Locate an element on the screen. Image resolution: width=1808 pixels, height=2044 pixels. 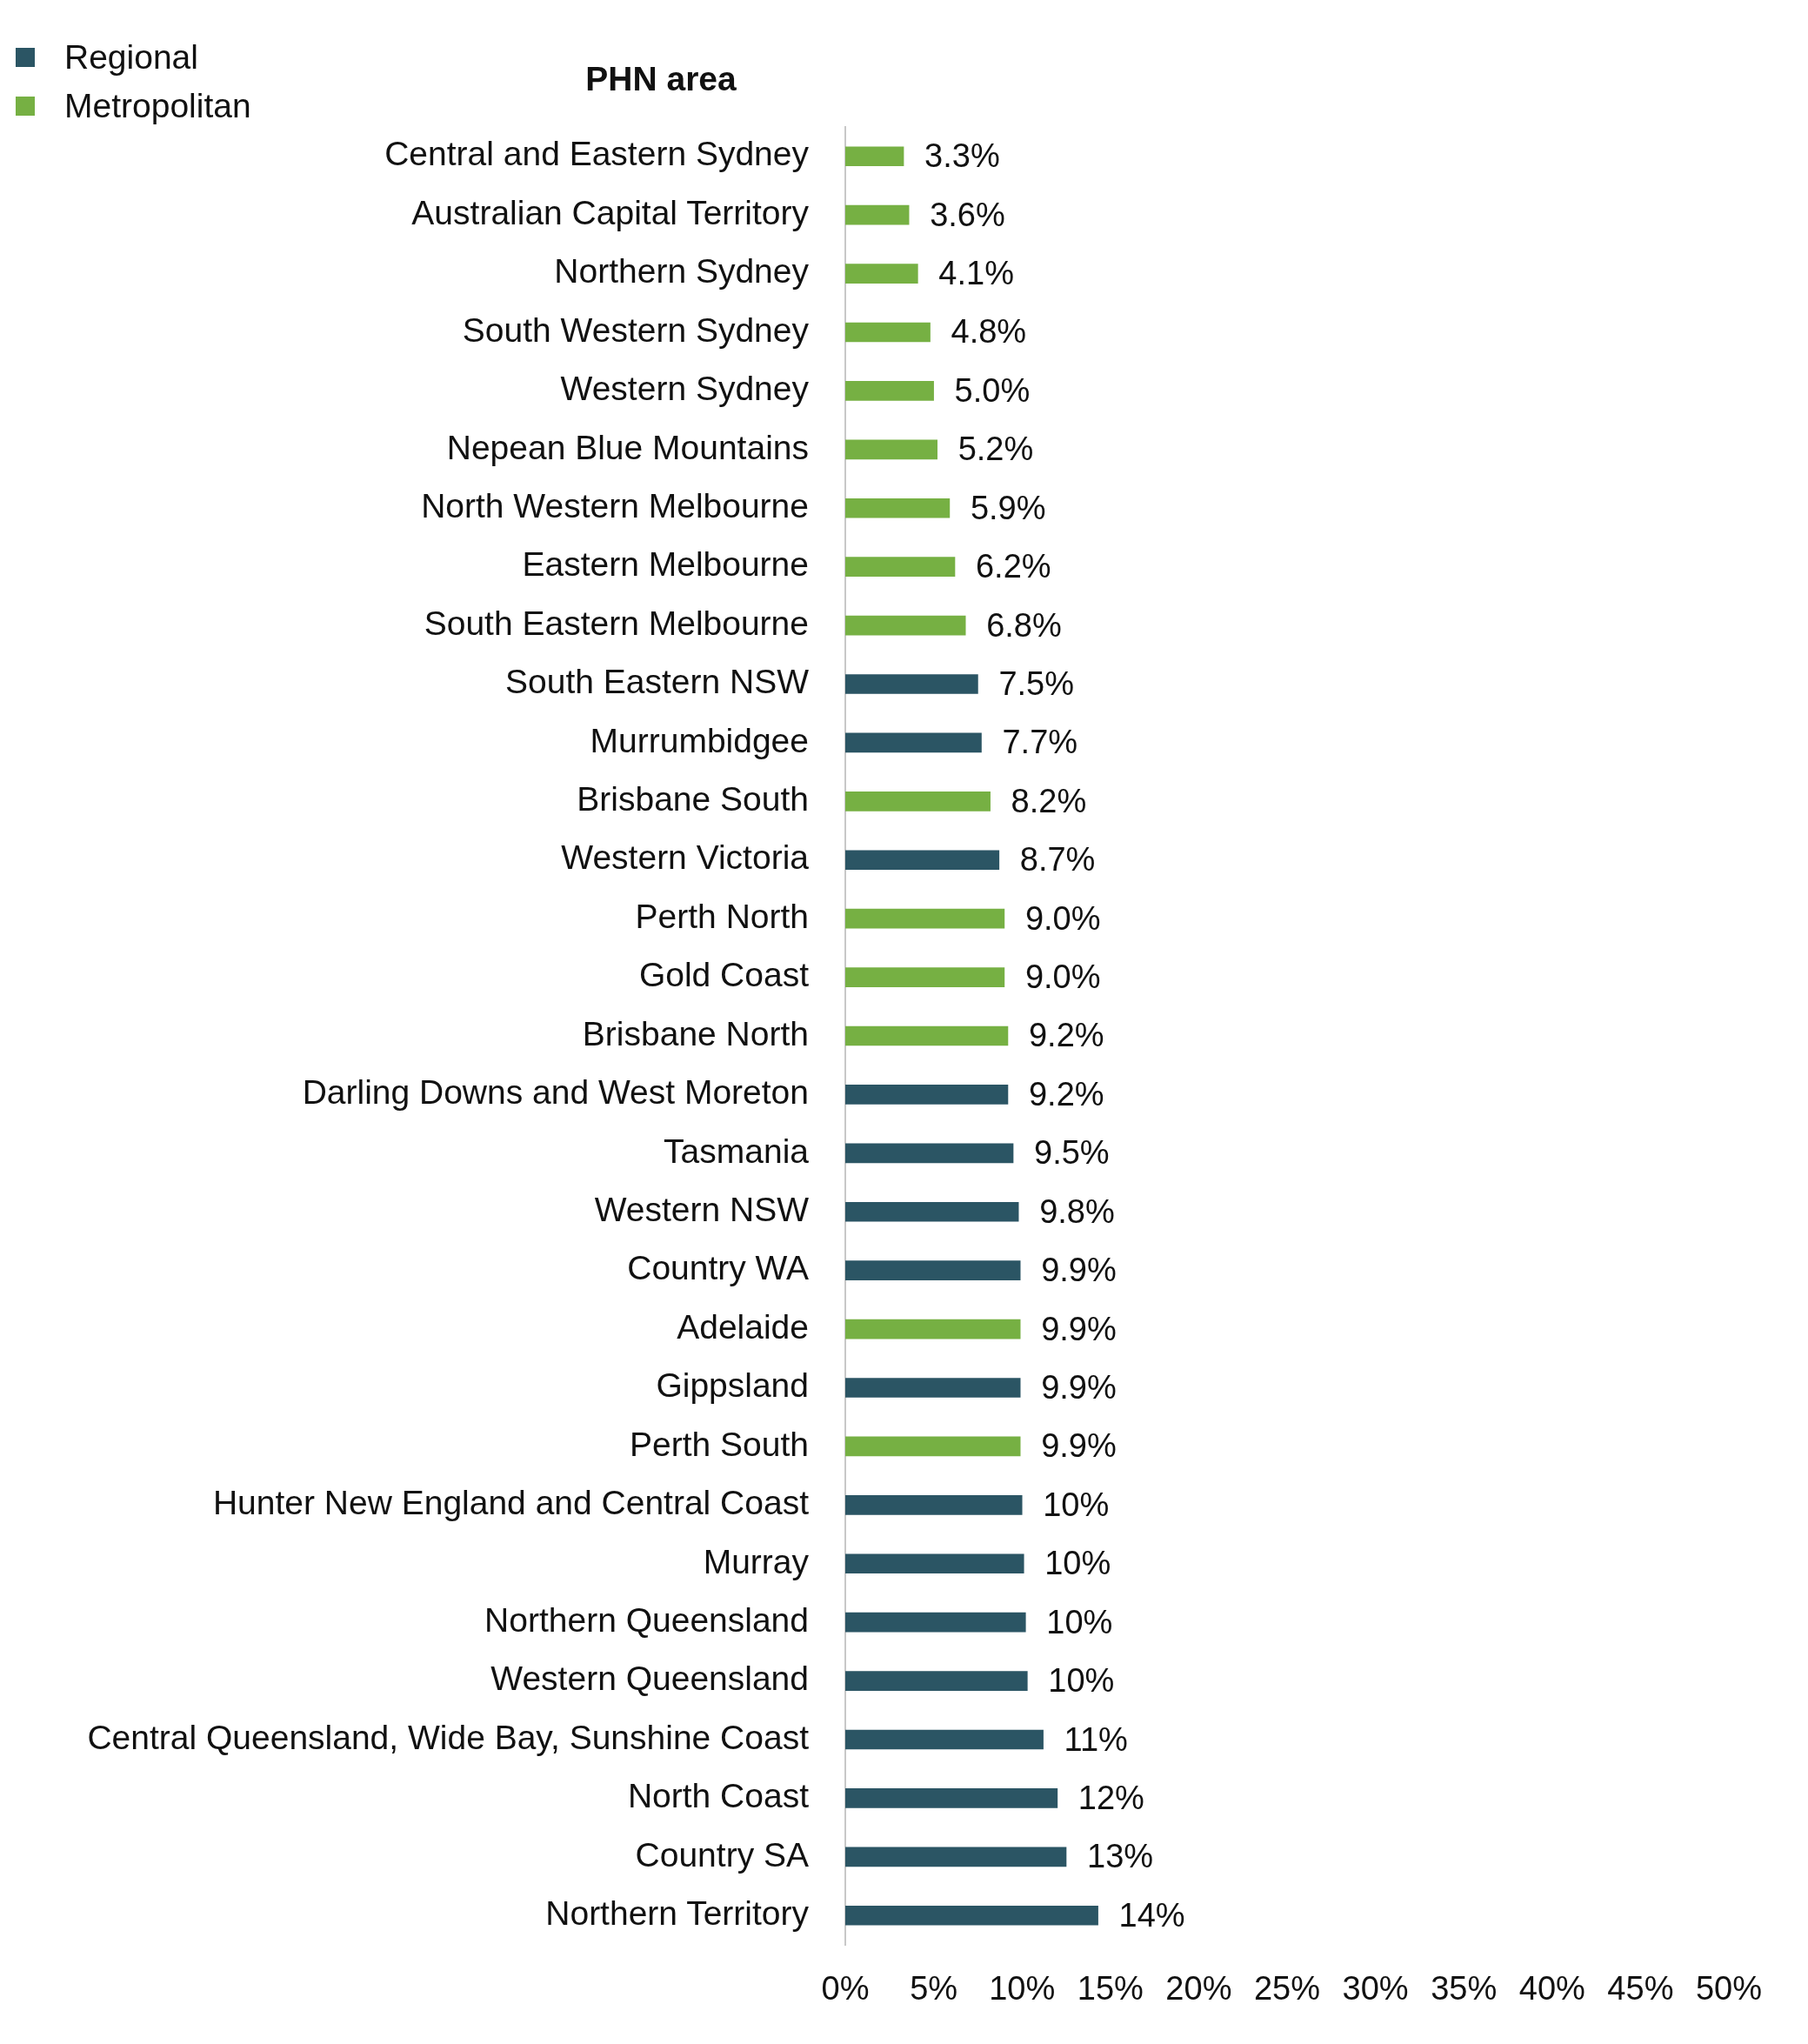
data-label: 4.1% is located at coordinates (976, 273).